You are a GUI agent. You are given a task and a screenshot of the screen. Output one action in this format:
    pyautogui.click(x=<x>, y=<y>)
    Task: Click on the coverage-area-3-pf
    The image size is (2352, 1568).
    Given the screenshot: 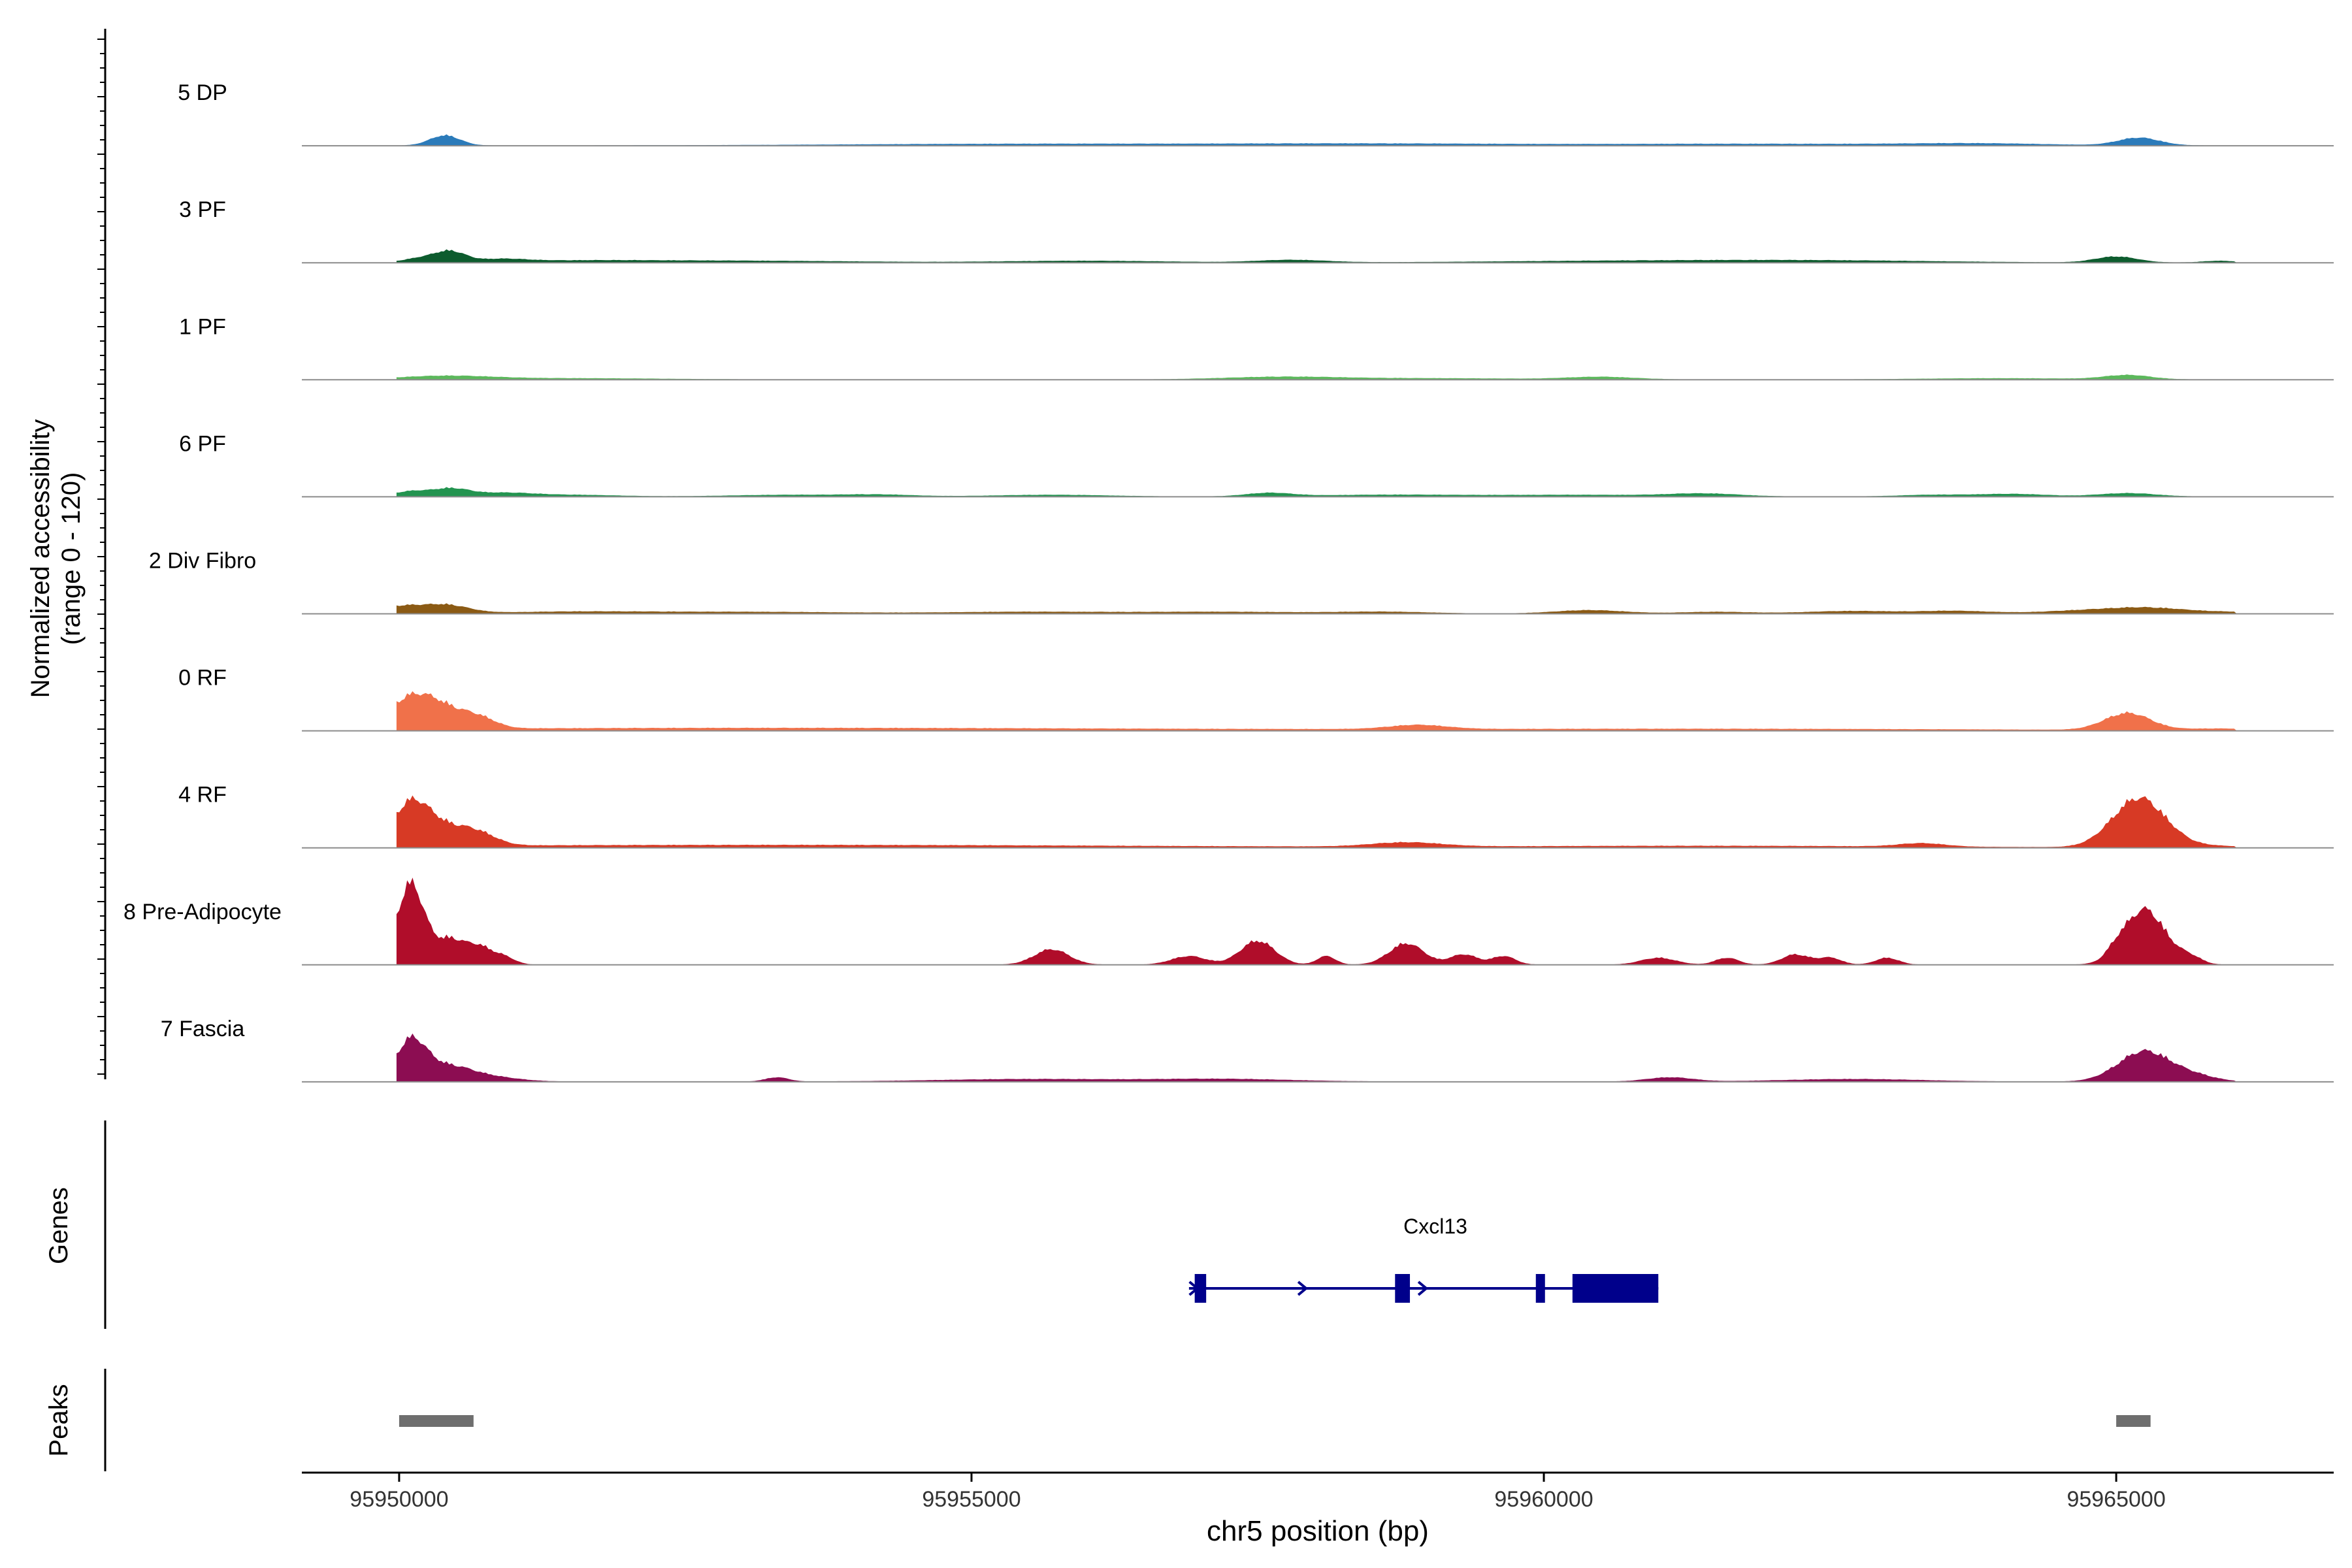 What is the action you would take?
    pyautogui.click(x=1316, y=256)
    